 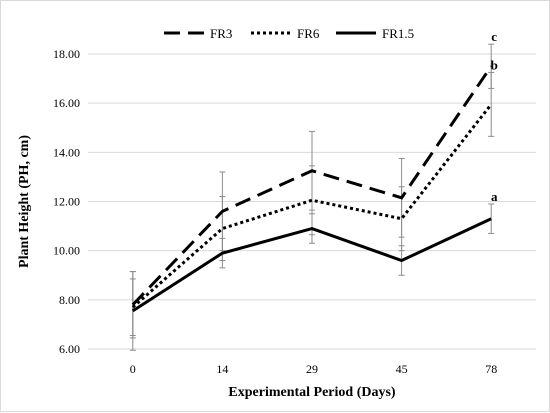 I want to click on y-tick-labels: 6.00 8.00 10.00 12.00 14.00 16.00 18.00, so click(x=66, y=201).